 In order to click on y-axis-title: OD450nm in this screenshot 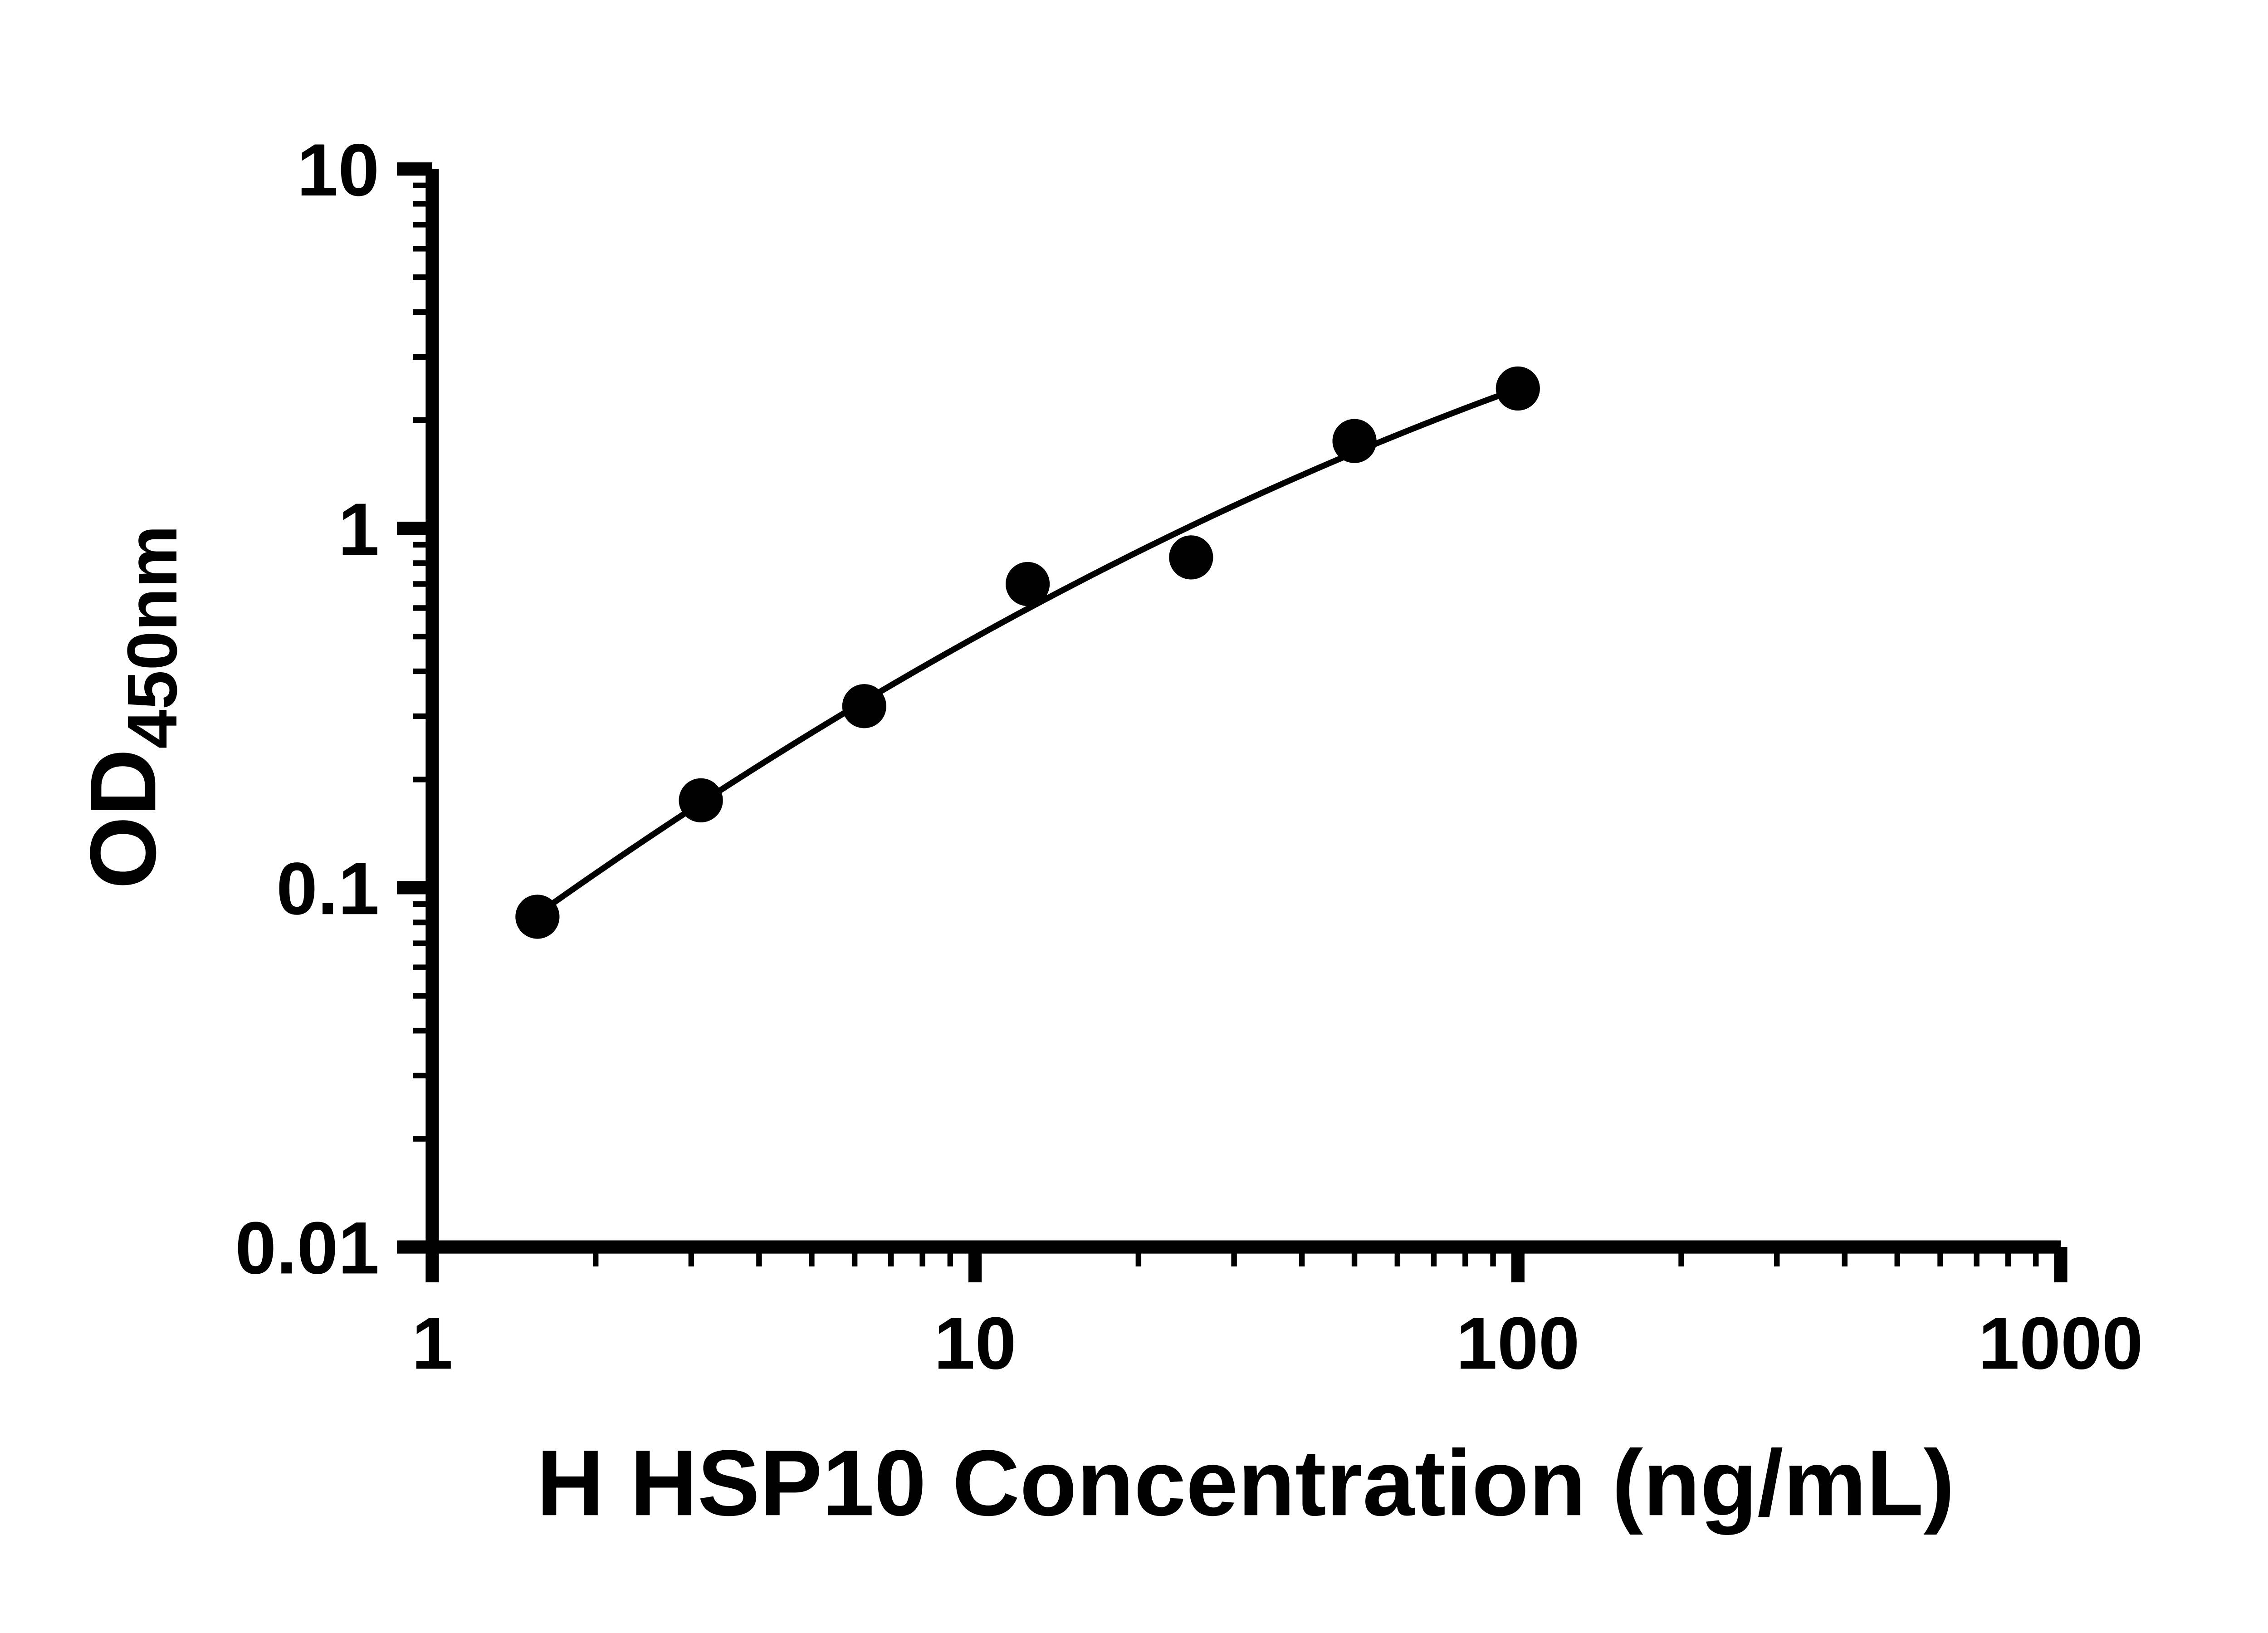, I will do `click(130, 707)`.